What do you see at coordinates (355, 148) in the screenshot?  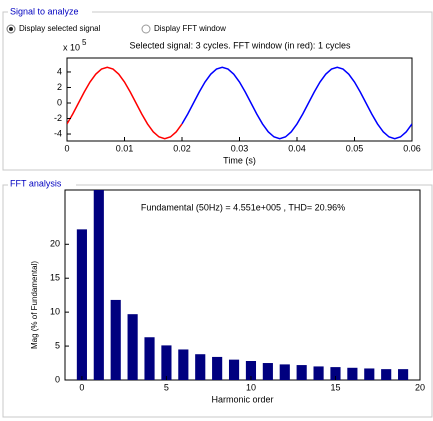 I see `x-tick-label: 0.05` at bounding box center [355, 148].